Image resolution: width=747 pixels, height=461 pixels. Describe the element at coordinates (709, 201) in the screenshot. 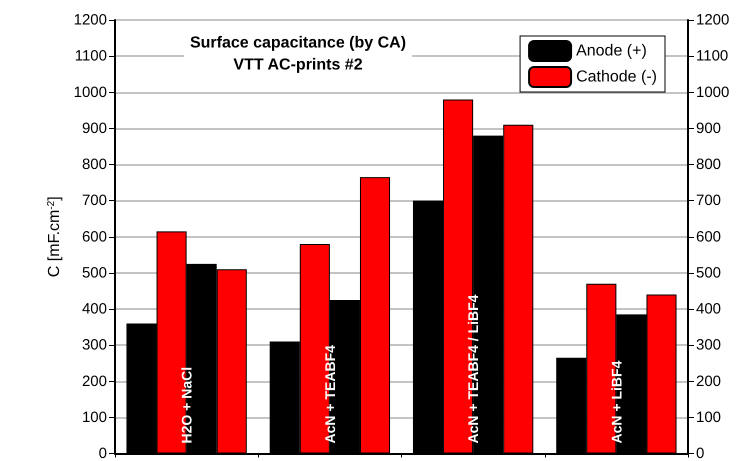

I see `y2-tick-label: 700` at that location.